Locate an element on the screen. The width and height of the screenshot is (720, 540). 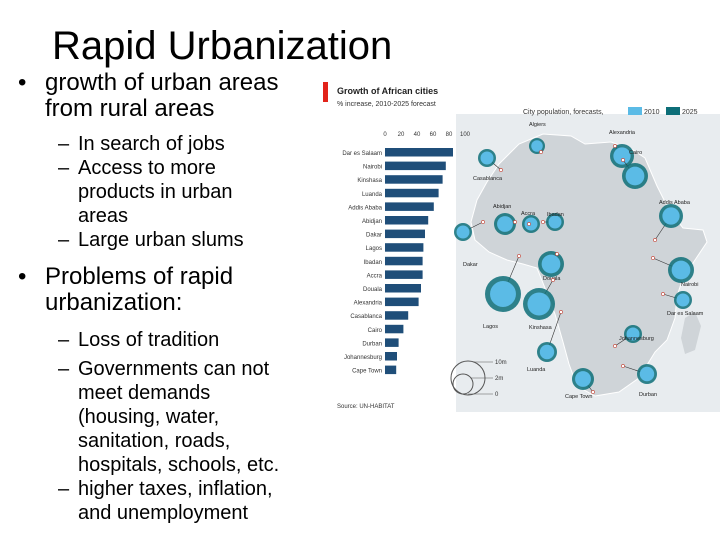
city-label: Dakar is located at coordinates (470, 265).